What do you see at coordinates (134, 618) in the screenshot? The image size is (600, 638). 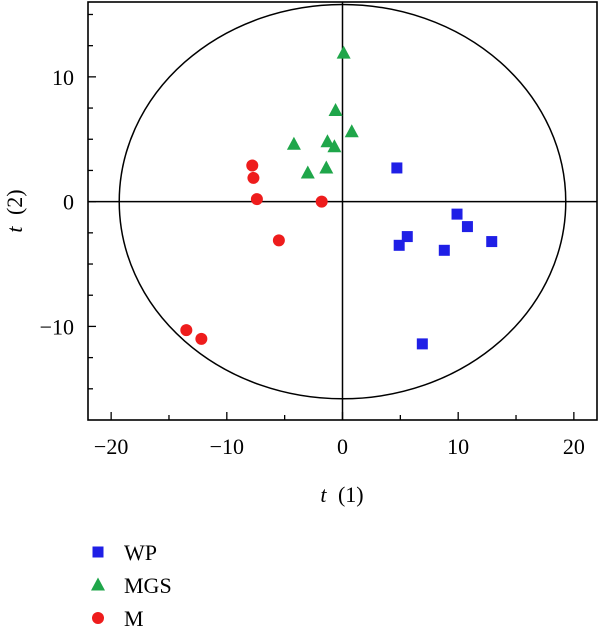 I see `legend-label-m: M` at bounding box center [134, 618].